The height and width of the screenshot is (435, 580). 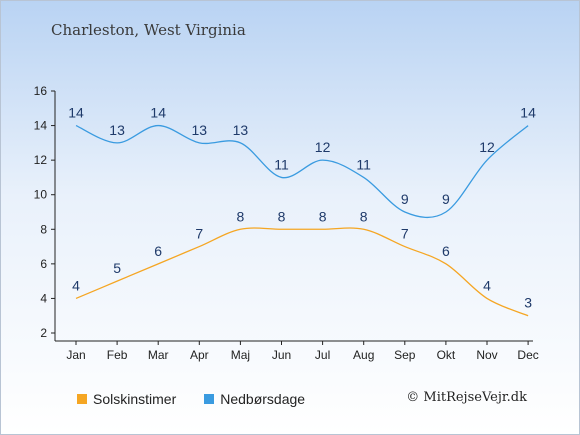 What do you see at coordinates (43, 264) in the screenshot?
I see `y-tick-label: 6` at bounding box center [43, 264].